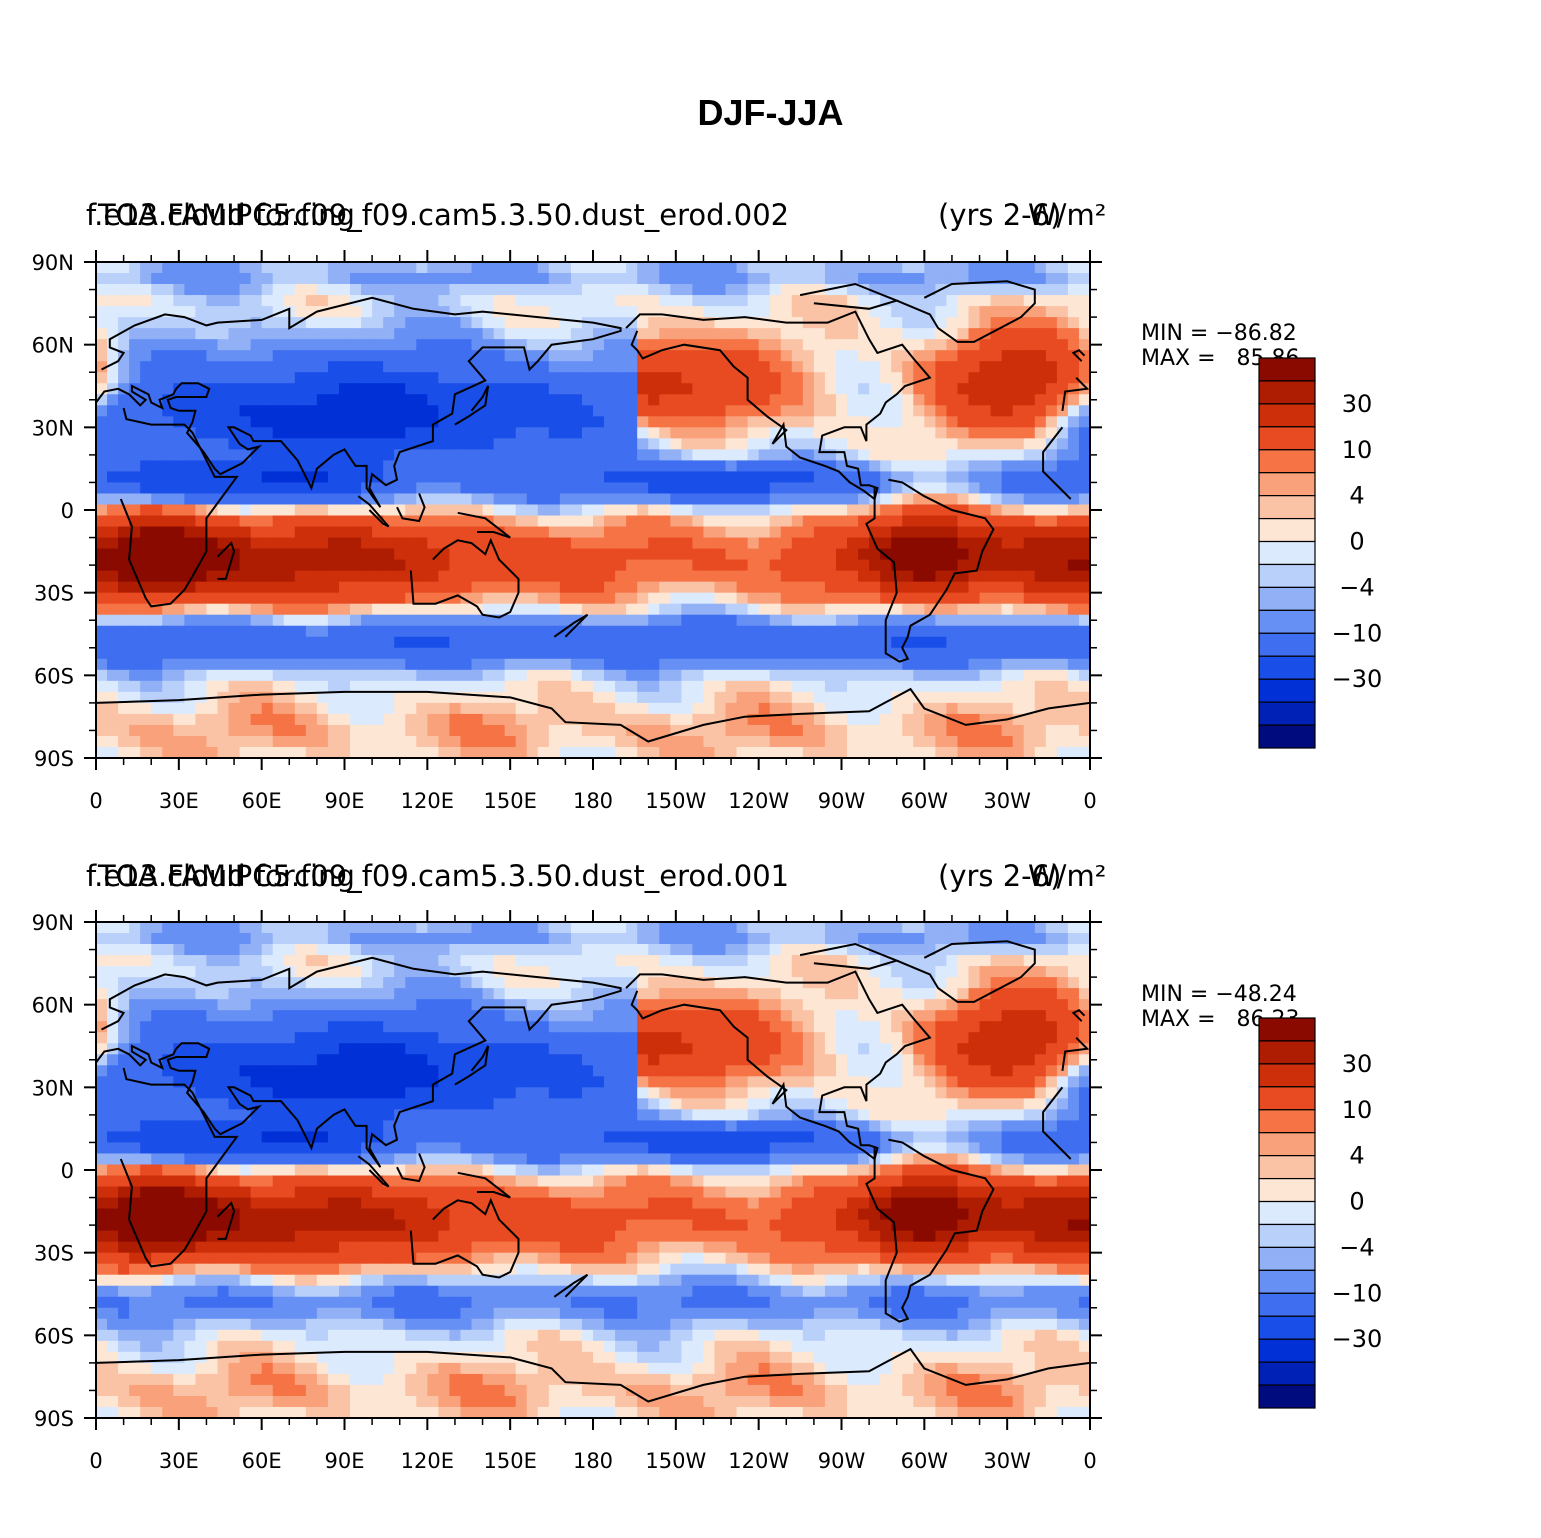  What do you see at coordinates (1356, 587) in the screenshot?
I see `colorbar-label: −4` at bounding box center [1356, 587].